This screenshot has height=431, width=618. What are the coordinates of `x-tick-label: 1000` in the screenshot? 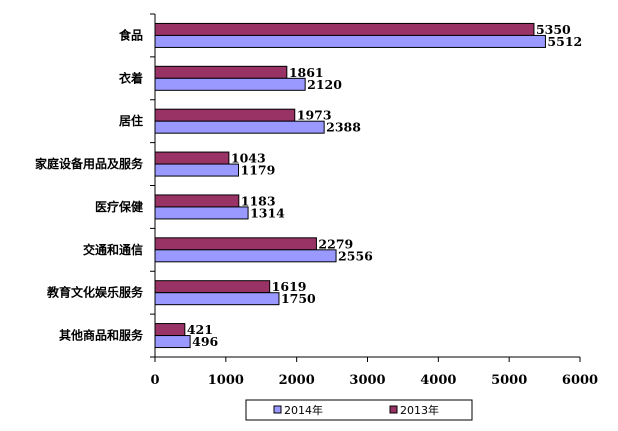 It's located at (226, 380).